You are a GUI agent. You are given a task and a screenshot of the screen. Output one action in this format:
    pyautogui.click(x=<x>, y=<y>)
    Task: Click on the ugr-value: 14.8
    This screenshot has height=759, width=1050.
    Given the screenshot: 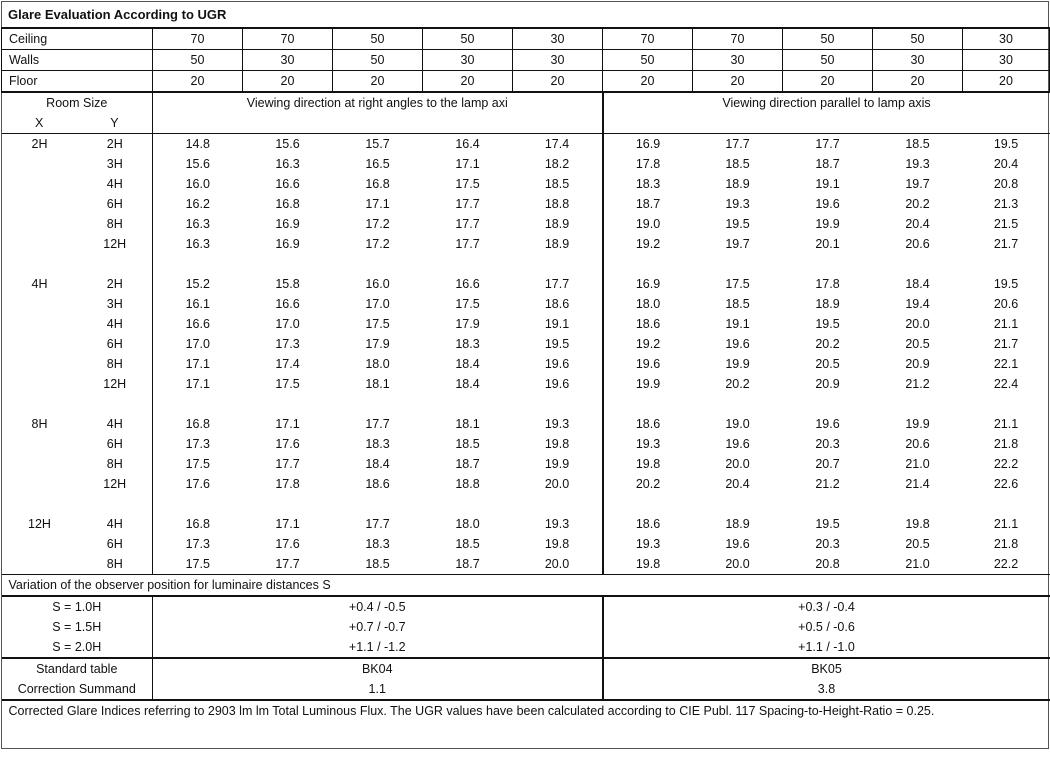 What is the action you would take?
    pyautogui.click(x=197, y=143)
    